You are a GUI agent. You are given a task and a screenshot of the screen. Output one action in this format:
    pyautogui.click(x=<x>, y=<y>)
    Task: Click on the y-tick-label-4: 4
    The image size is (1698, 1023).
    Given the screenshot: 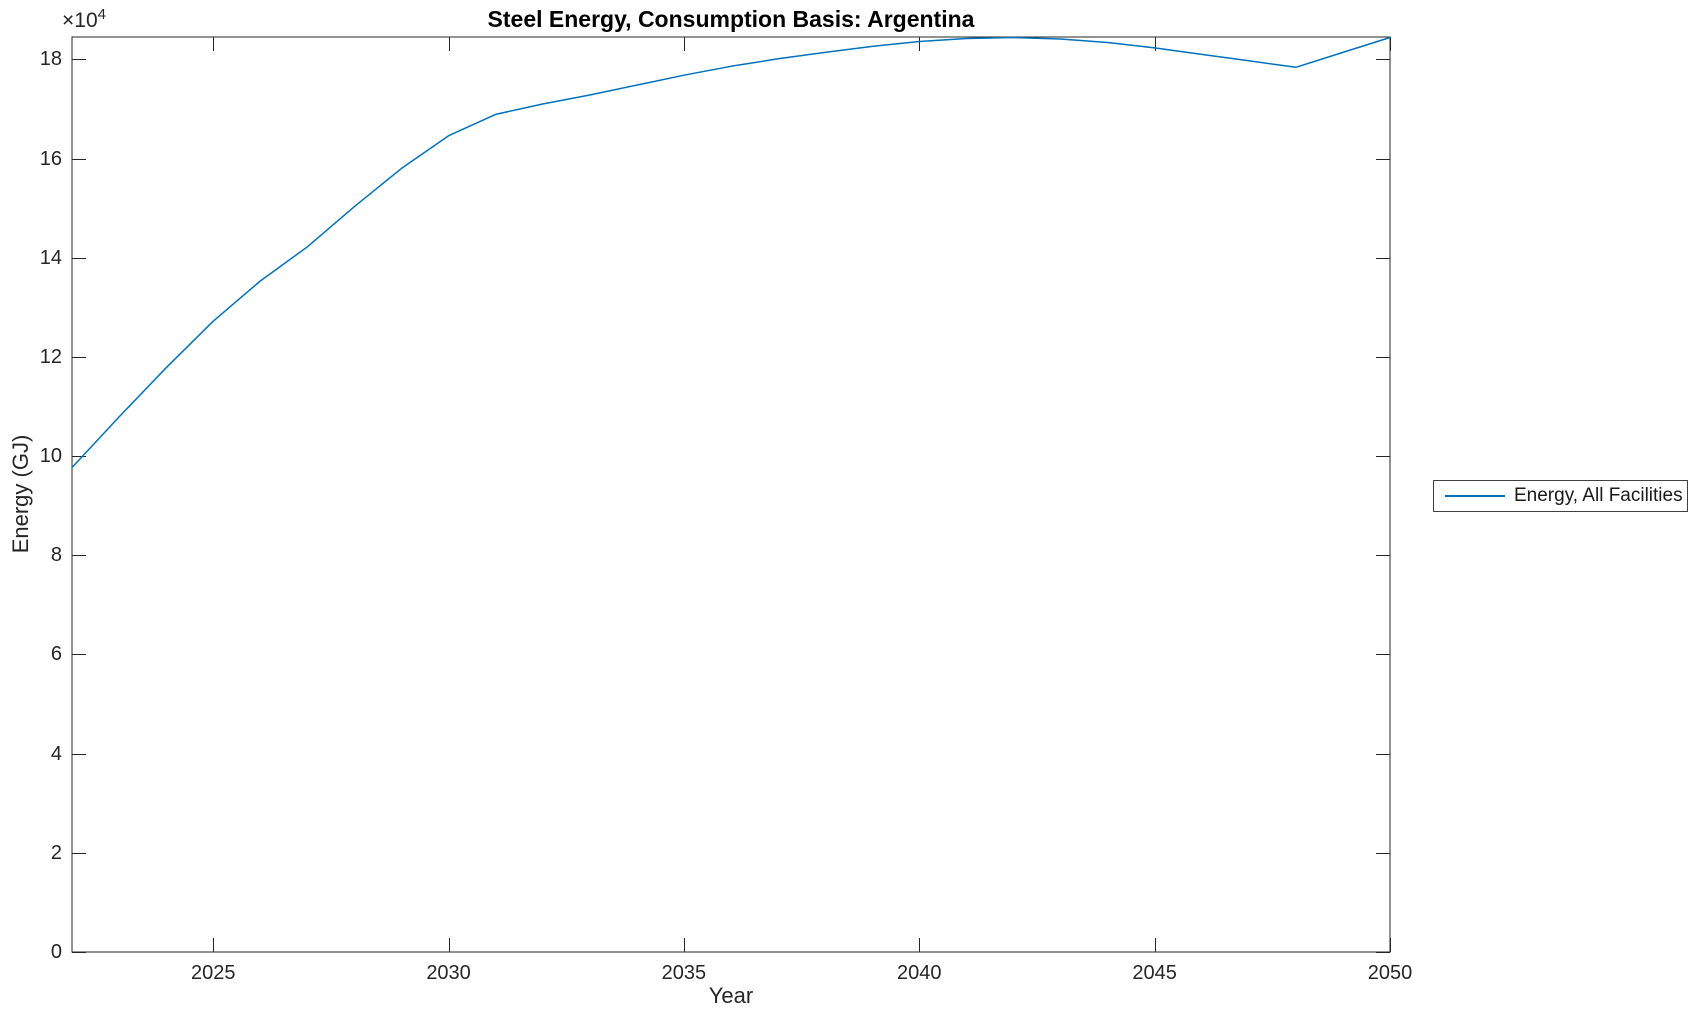 What is the action you would take?
    pyautogui.click(x=56, y=753)
    